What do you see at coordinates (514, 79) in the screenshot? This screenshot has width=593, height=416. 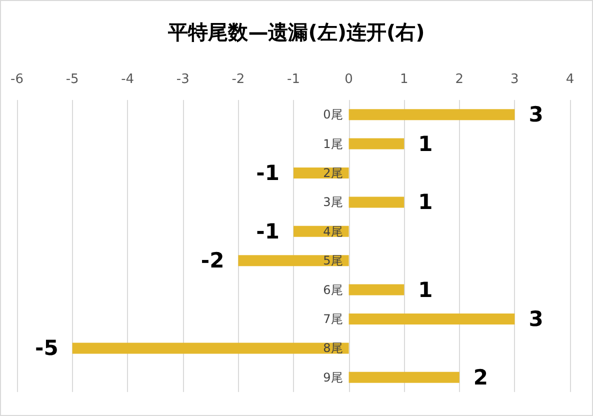 I see `x-tick-label: 3` at bounding box center [514, 79].